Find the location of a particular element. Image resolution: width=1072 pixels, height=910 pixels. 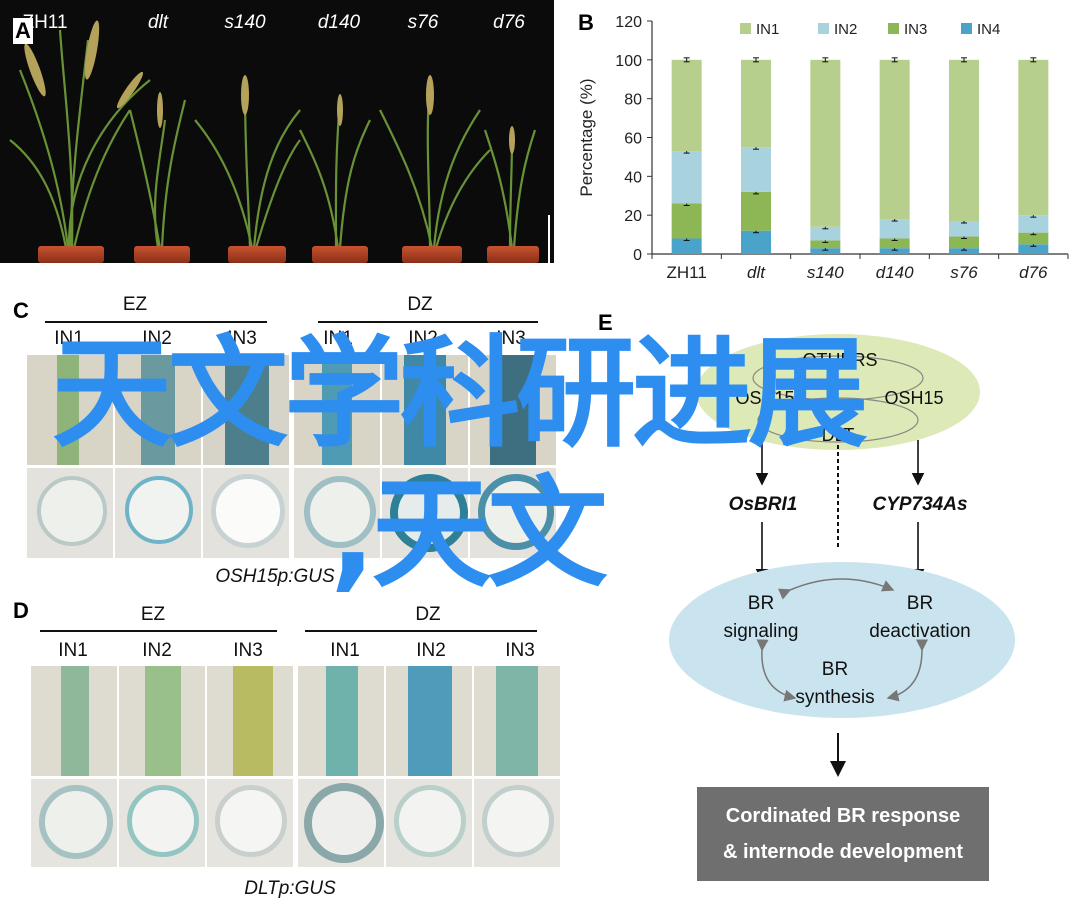

group-title-dz-c: DZ is located at coordinates (420, 304).